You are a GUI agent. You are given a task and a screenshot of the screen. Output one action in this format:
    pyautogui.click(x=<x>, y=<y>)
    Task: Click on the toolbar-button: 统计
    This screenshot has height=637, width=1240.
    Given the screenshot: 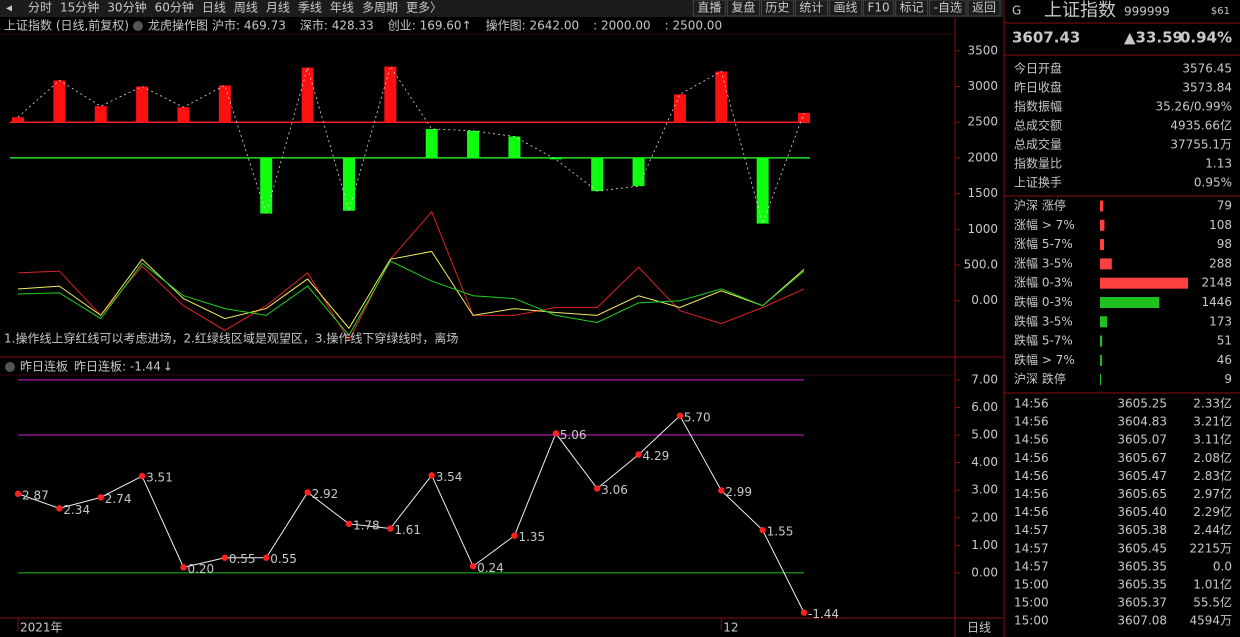 What is the action you would take?
    pyautogui.click(x=811, y=8)
    